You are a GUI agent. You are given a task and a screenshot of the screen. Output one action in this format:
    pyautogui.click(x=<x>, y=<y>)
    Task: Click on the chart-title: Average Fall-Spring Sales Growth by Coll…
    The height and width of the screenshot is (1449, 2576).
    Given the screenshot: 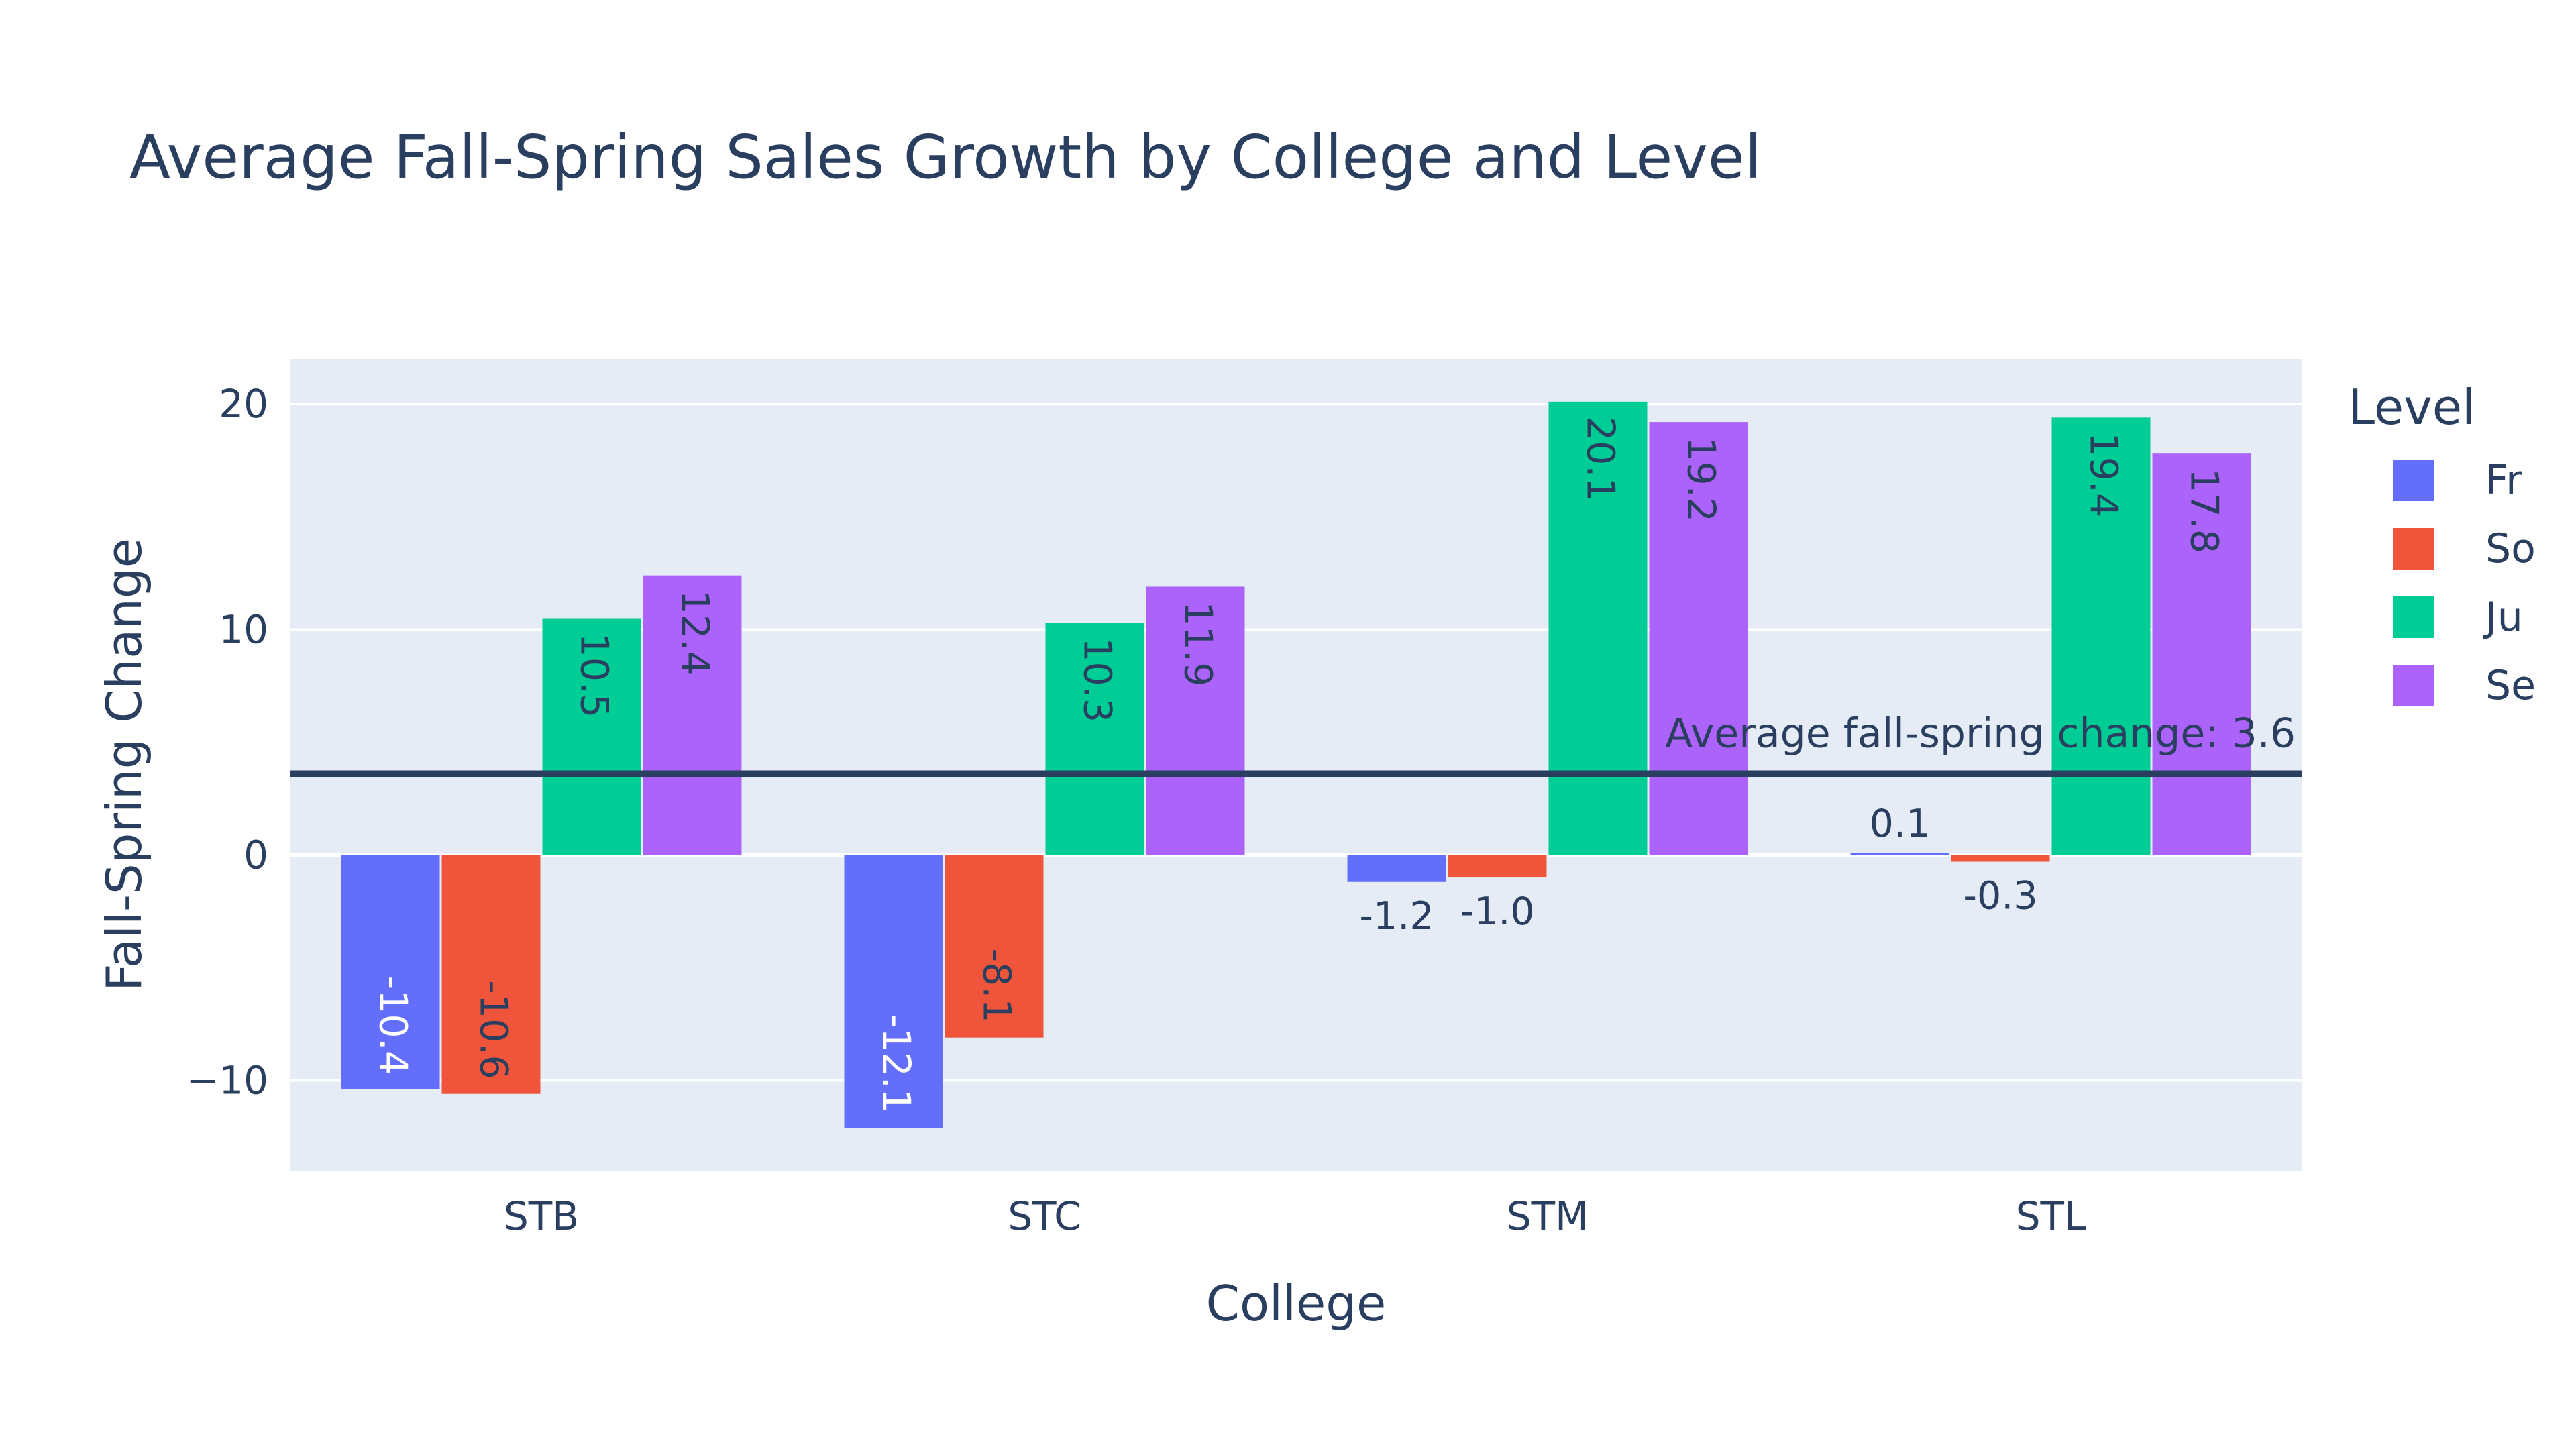 What is the action you would take?
    pyautogui.click(x=945, y=157)
    